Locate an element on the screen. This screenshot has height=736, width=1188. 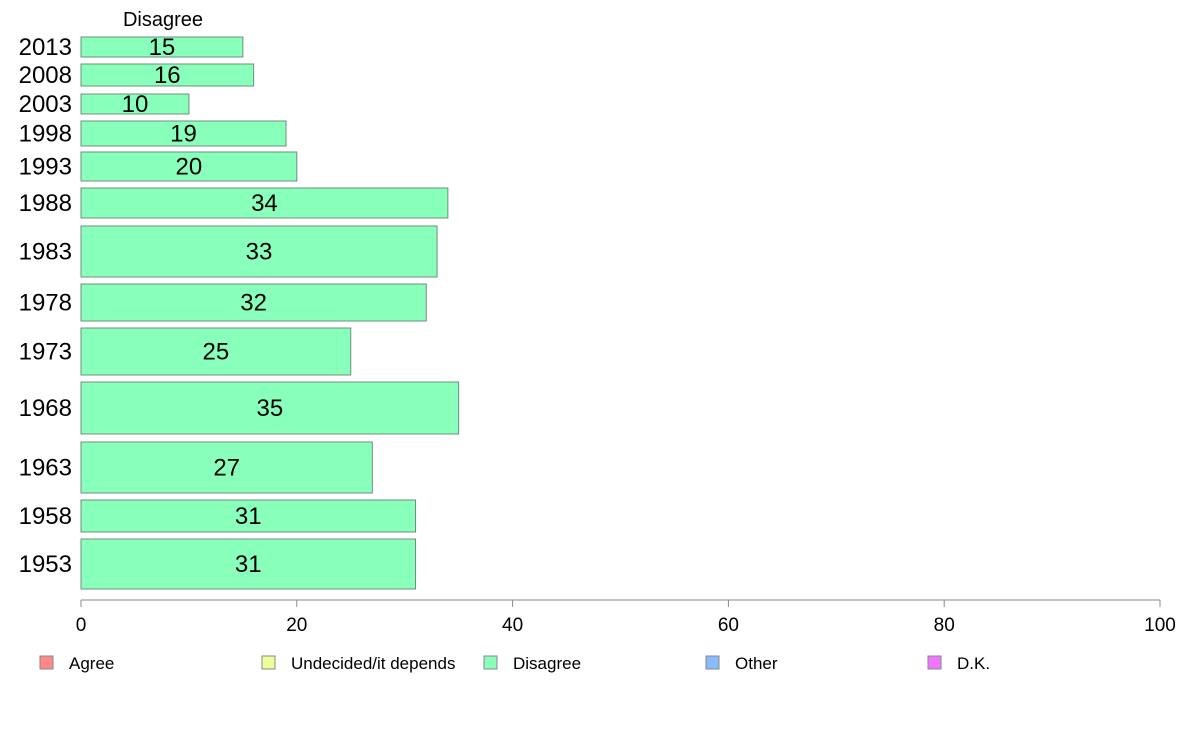
bar-value-label: 33 is located at coordinates (259, 252).